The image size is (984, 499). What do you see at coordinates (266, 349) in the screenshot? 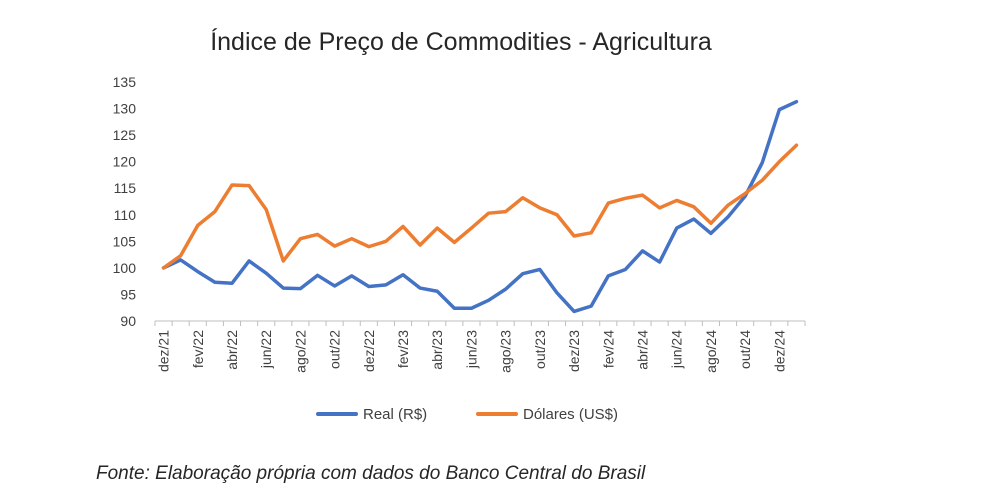
I see `x-tick-label: jun/22` at bounding box center [266, 349].